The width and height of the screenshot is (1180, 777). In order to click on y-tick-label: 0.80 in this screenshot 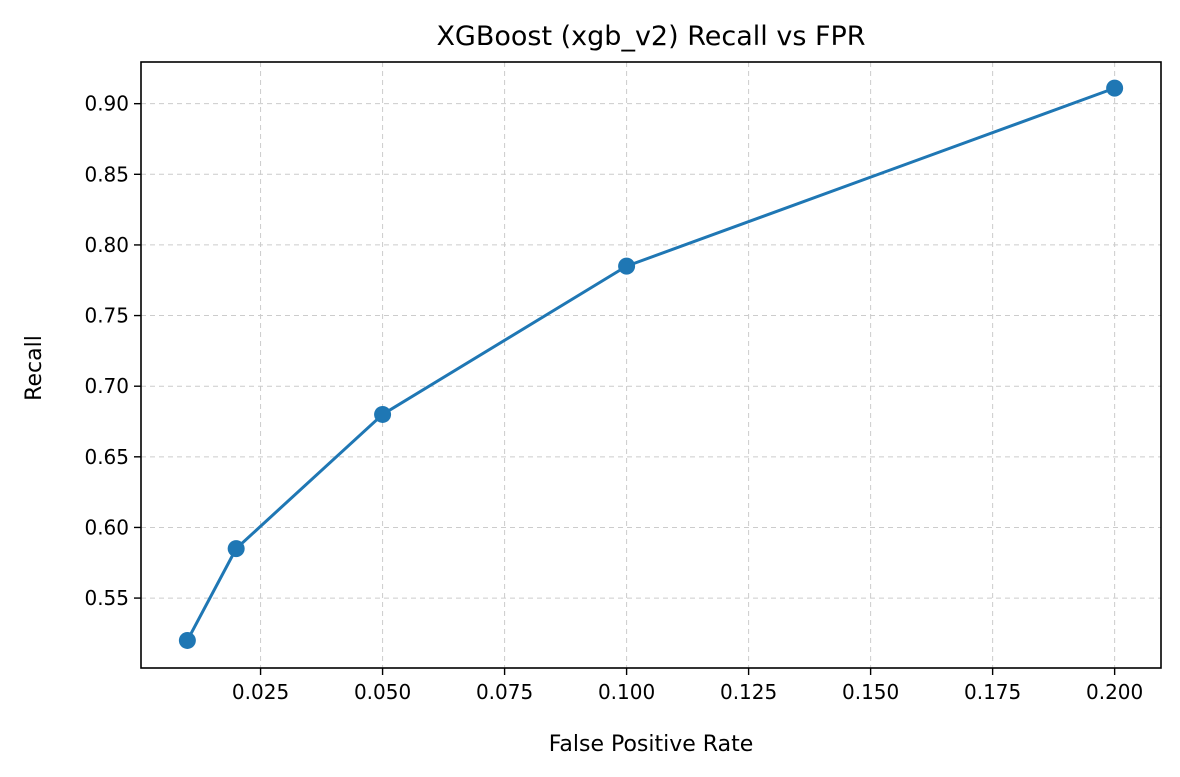, I will do `click(106, 245)`.